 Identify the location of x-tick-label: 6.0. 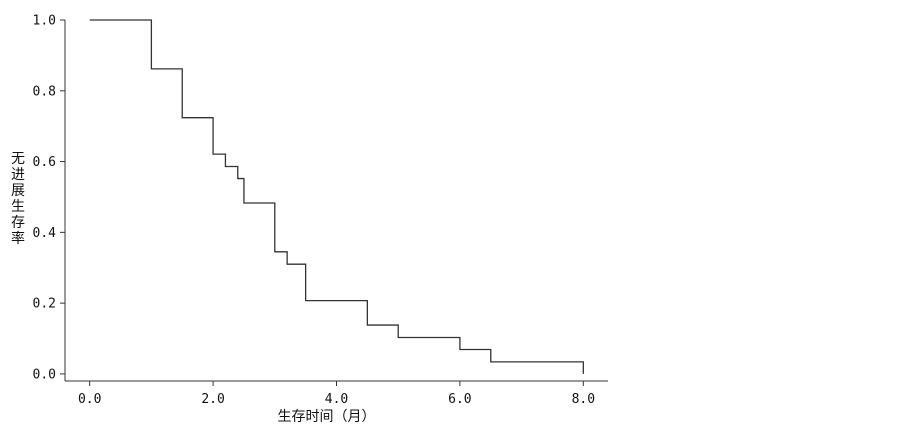
(459, 399).